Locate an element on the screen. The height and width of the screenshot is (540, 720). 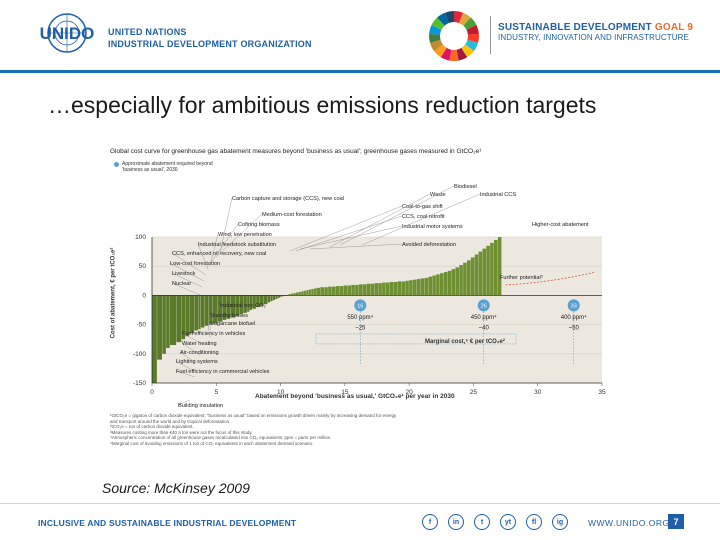
measure-label: Industrial motor systems is located at coordinates (432, 227).